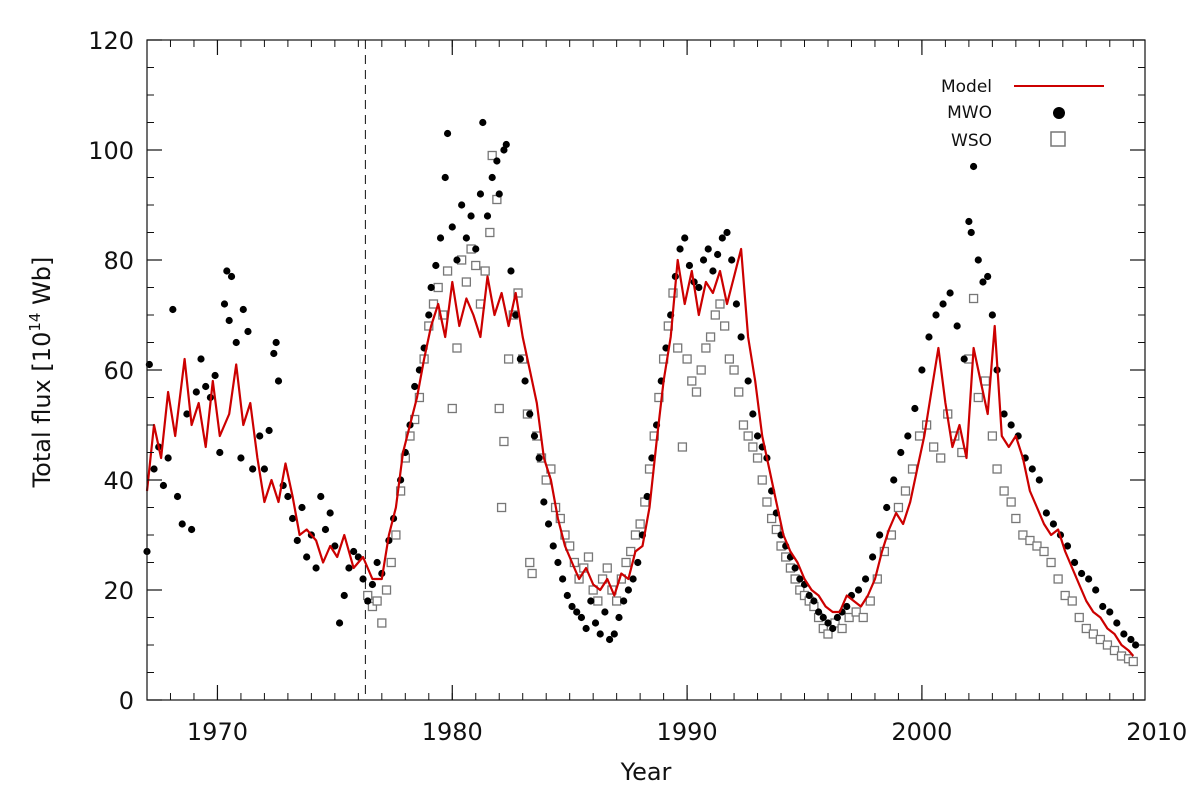 This screenshot has height=807, width=1200. What do you see at coordinates (1058, 139) in the screenshot?
I see `legend-wso-square-icon` at bounding box center [1058, 139].